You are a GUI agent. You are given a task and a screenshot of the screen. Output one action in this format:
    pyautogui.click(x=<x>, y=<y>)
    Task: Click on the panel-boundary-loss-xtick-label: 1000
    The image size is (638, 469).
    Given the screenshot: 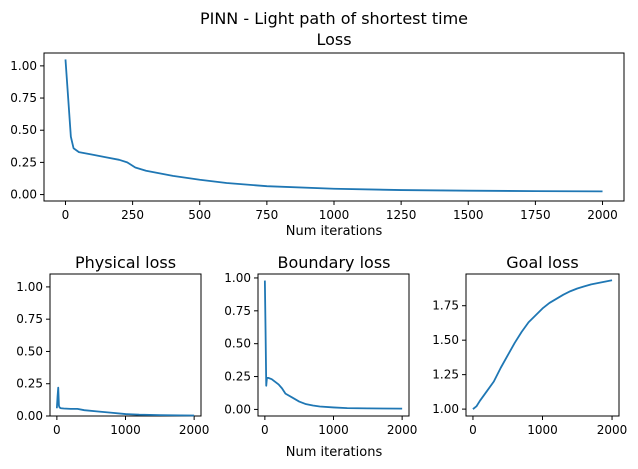 What is the action you would take?
    pyautogui.click(x=333, y=430)
    